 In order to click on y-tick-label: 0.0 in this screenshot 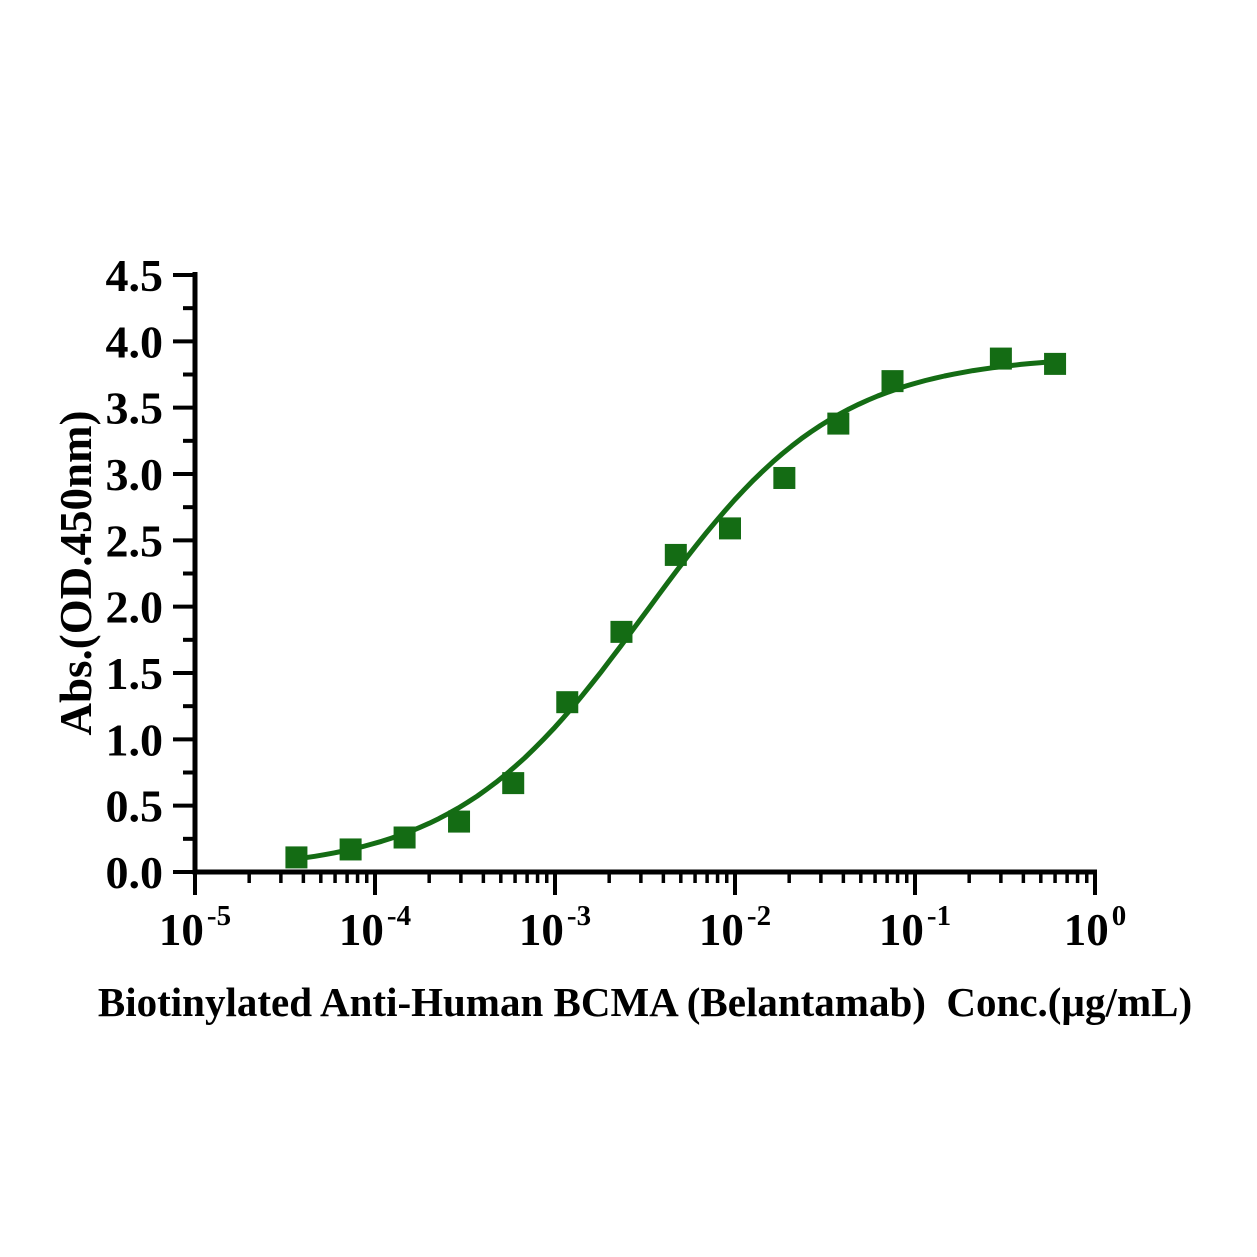, I will do `click(135, 872)`.